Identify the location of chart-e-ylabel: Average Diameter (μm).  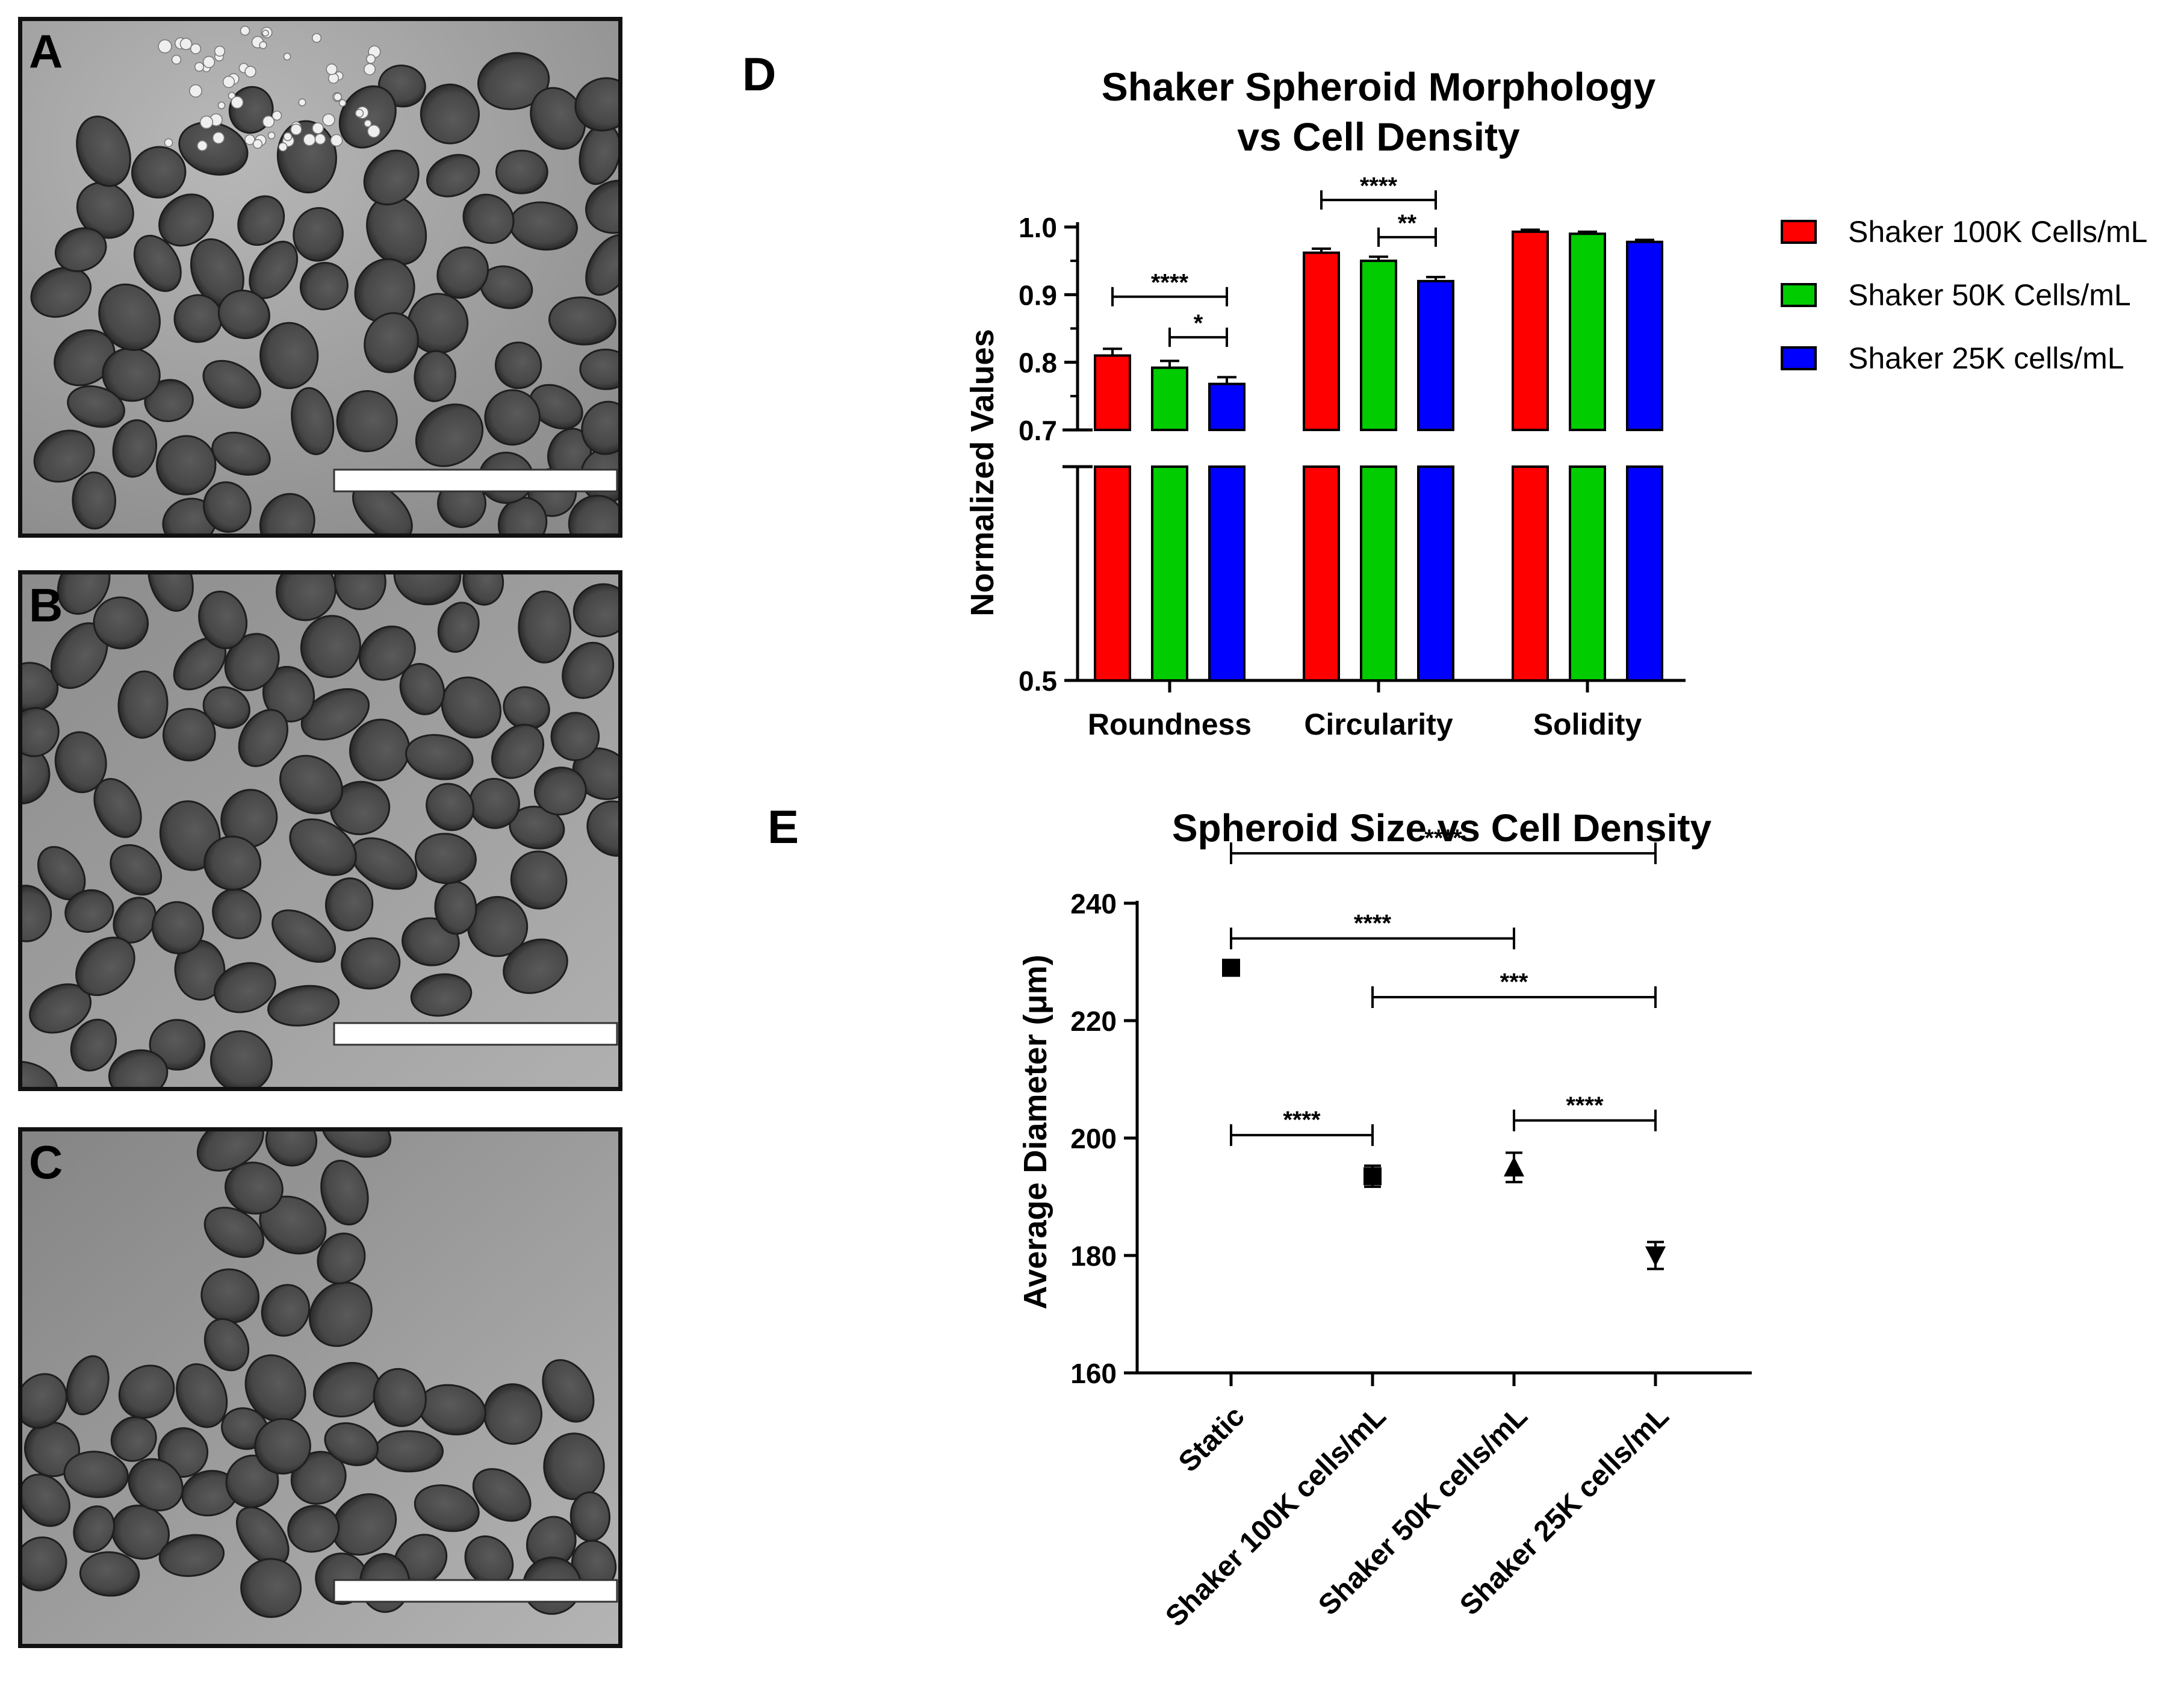
(1035, 1131).